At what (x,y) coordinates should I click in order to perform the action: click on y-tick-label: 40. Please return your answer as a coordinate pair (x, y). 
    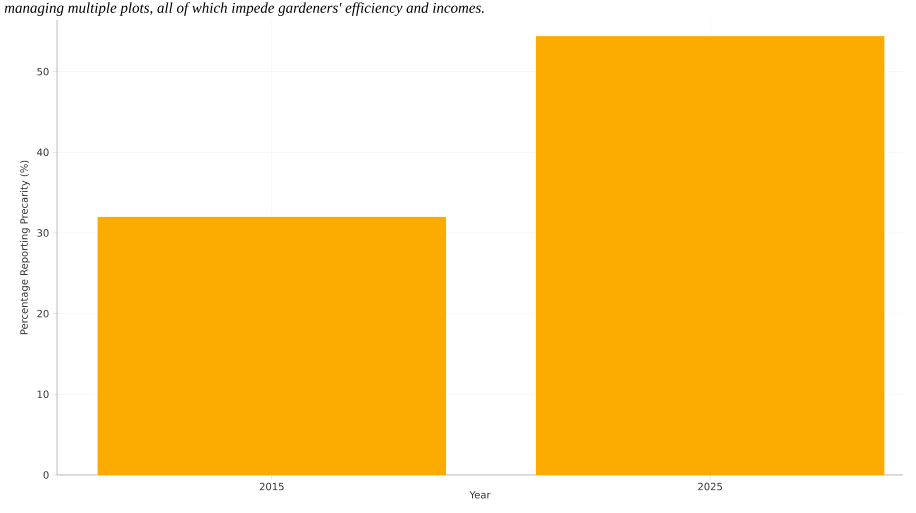
    Looking at the image, I should click on (43, 152).